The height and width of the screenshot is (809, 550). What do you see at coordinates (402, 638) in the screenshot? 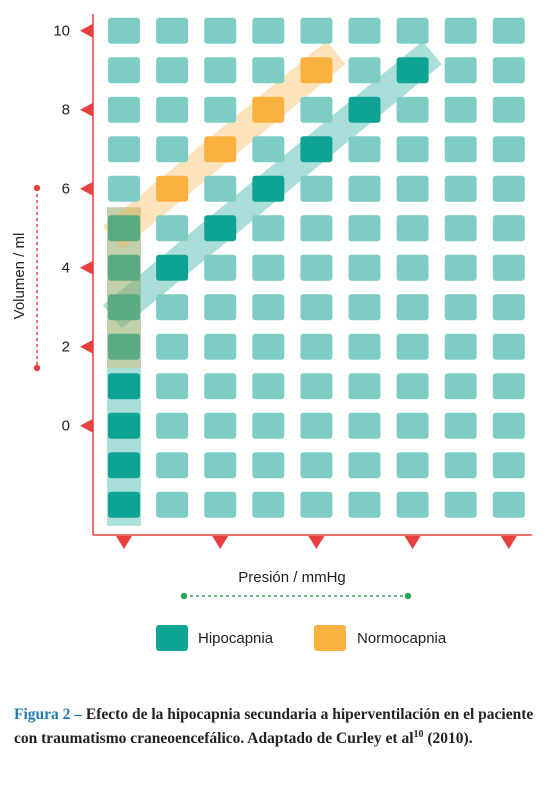
I see `legend-label-normocapnia: Normocapnia` at bounding box center [402, 638].